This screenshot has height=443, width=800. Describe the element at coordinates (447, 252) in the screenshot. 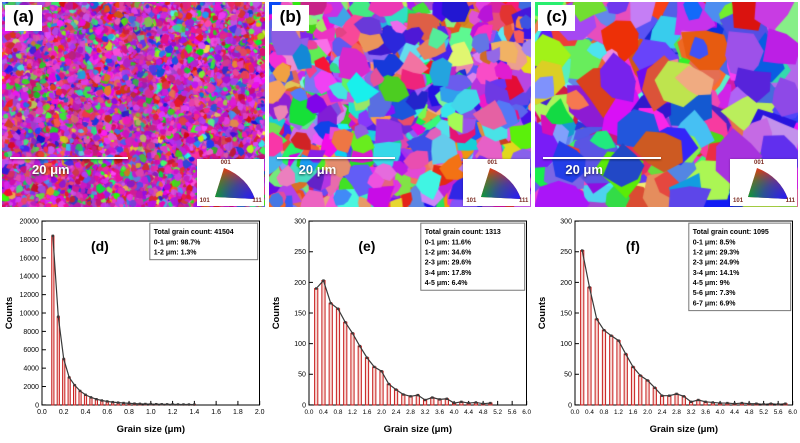

I see `svg-text: 1-2 μm: 34.6%` at that location.